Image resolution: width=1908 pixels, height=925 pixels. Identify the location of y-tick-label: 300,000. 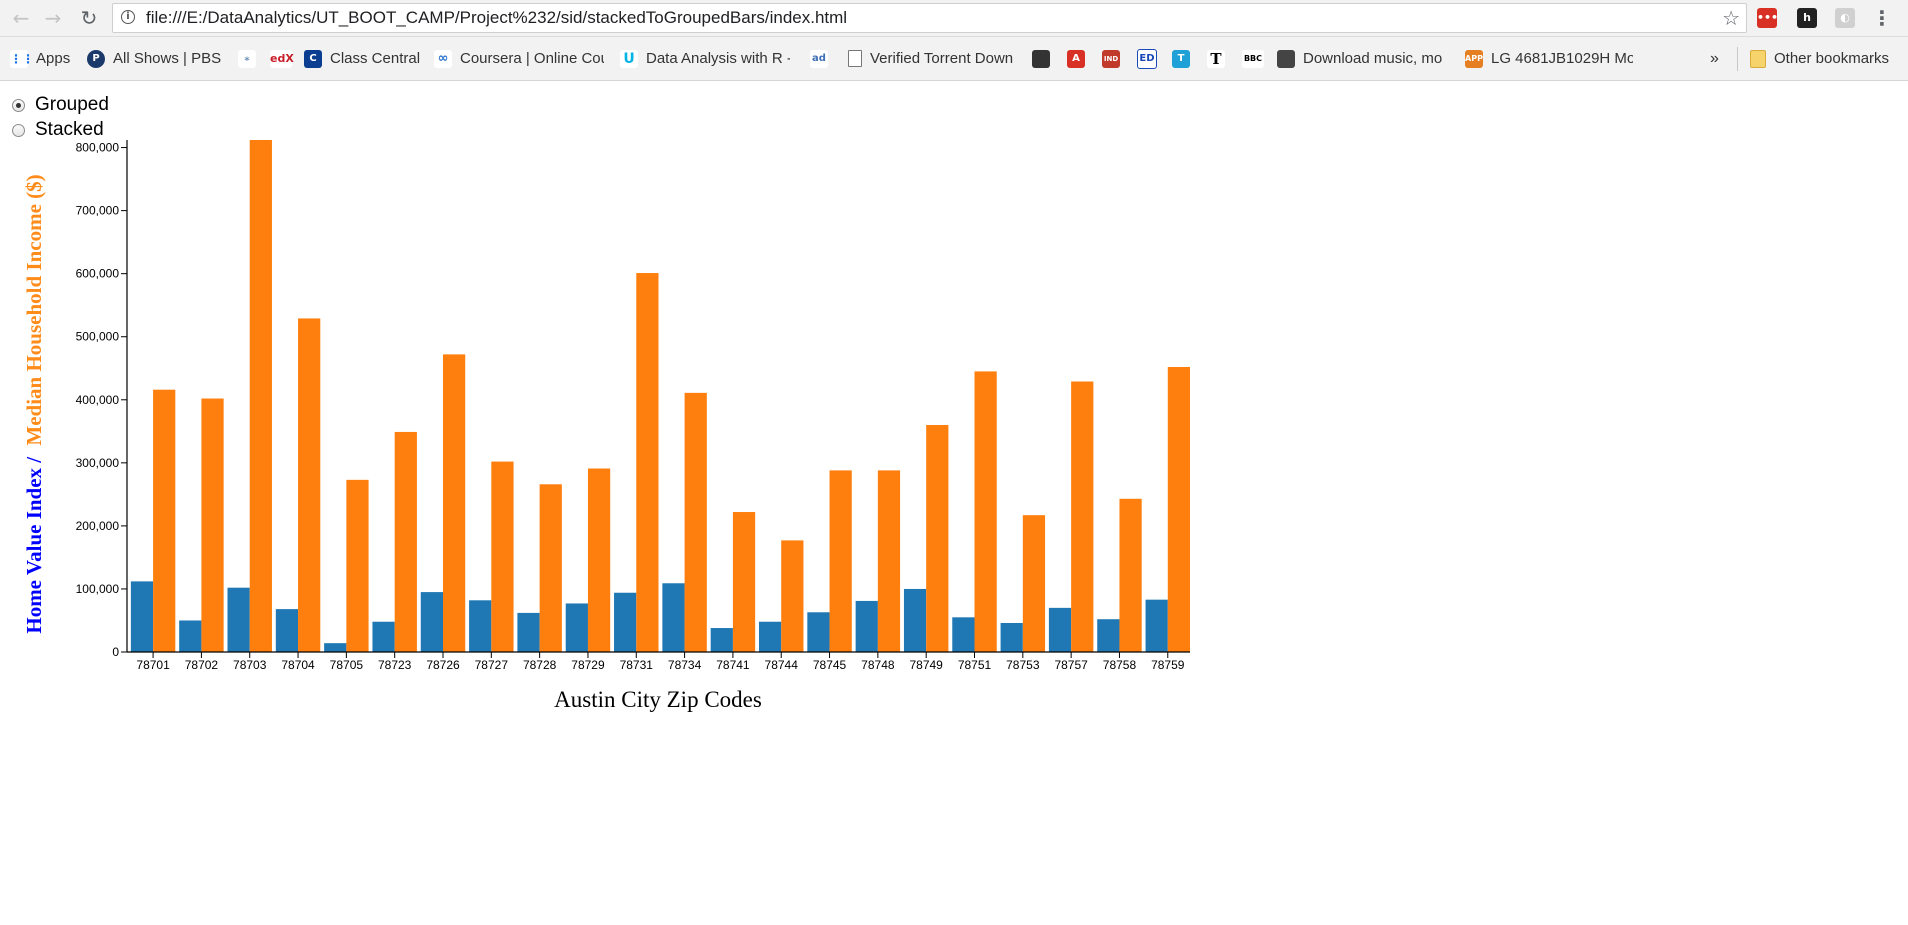
(98, 463).